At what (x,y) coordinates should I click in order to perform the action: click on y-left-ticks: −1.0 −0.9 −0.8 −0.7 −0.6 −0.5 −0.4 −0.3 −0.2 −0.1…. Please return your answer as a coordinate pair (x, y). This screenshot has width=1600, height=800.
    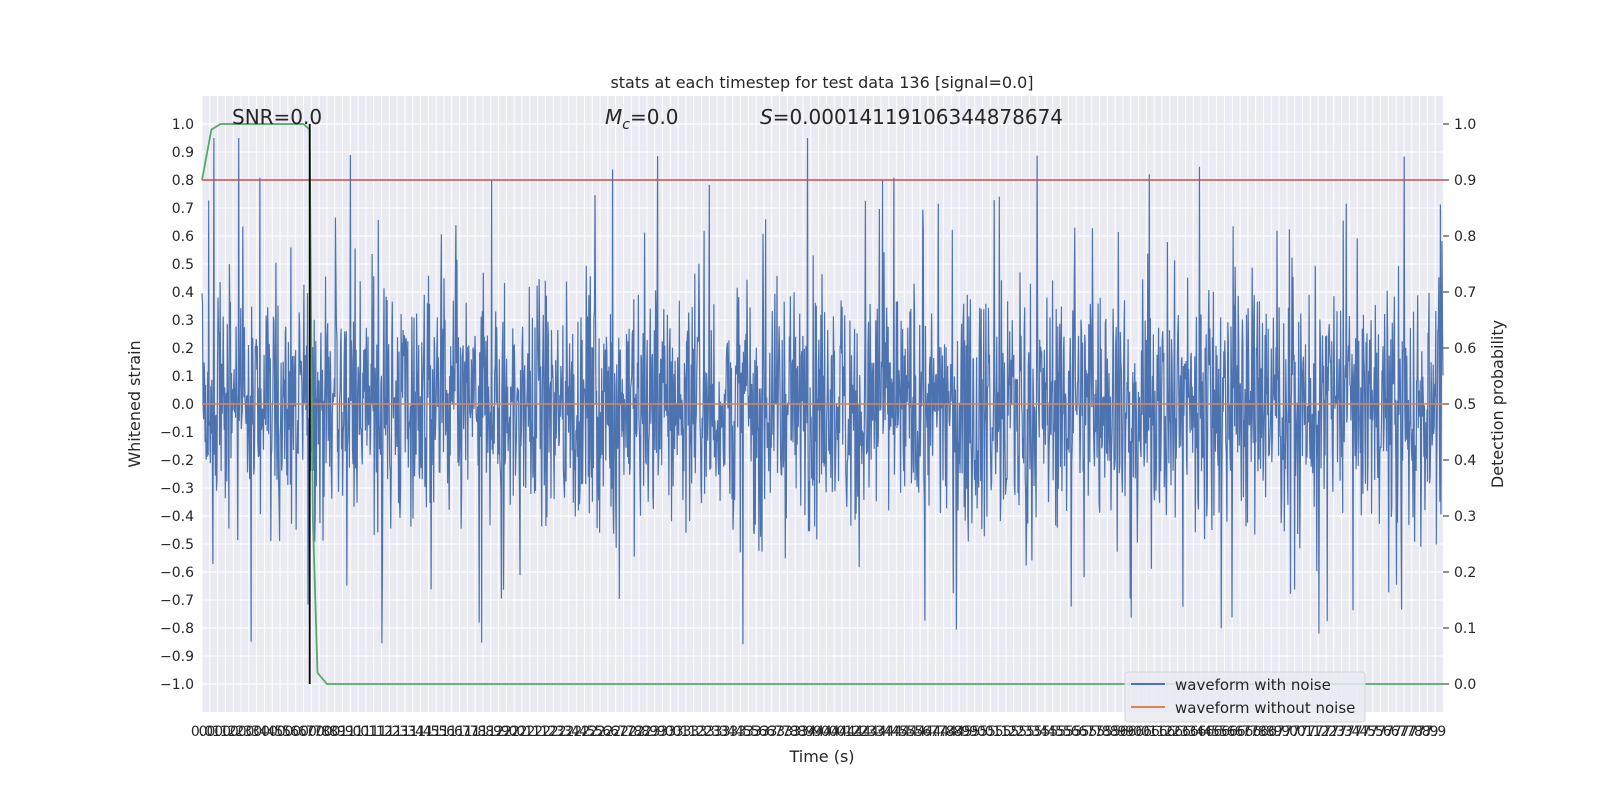
    Looking at the image, I should click on (177, 405).